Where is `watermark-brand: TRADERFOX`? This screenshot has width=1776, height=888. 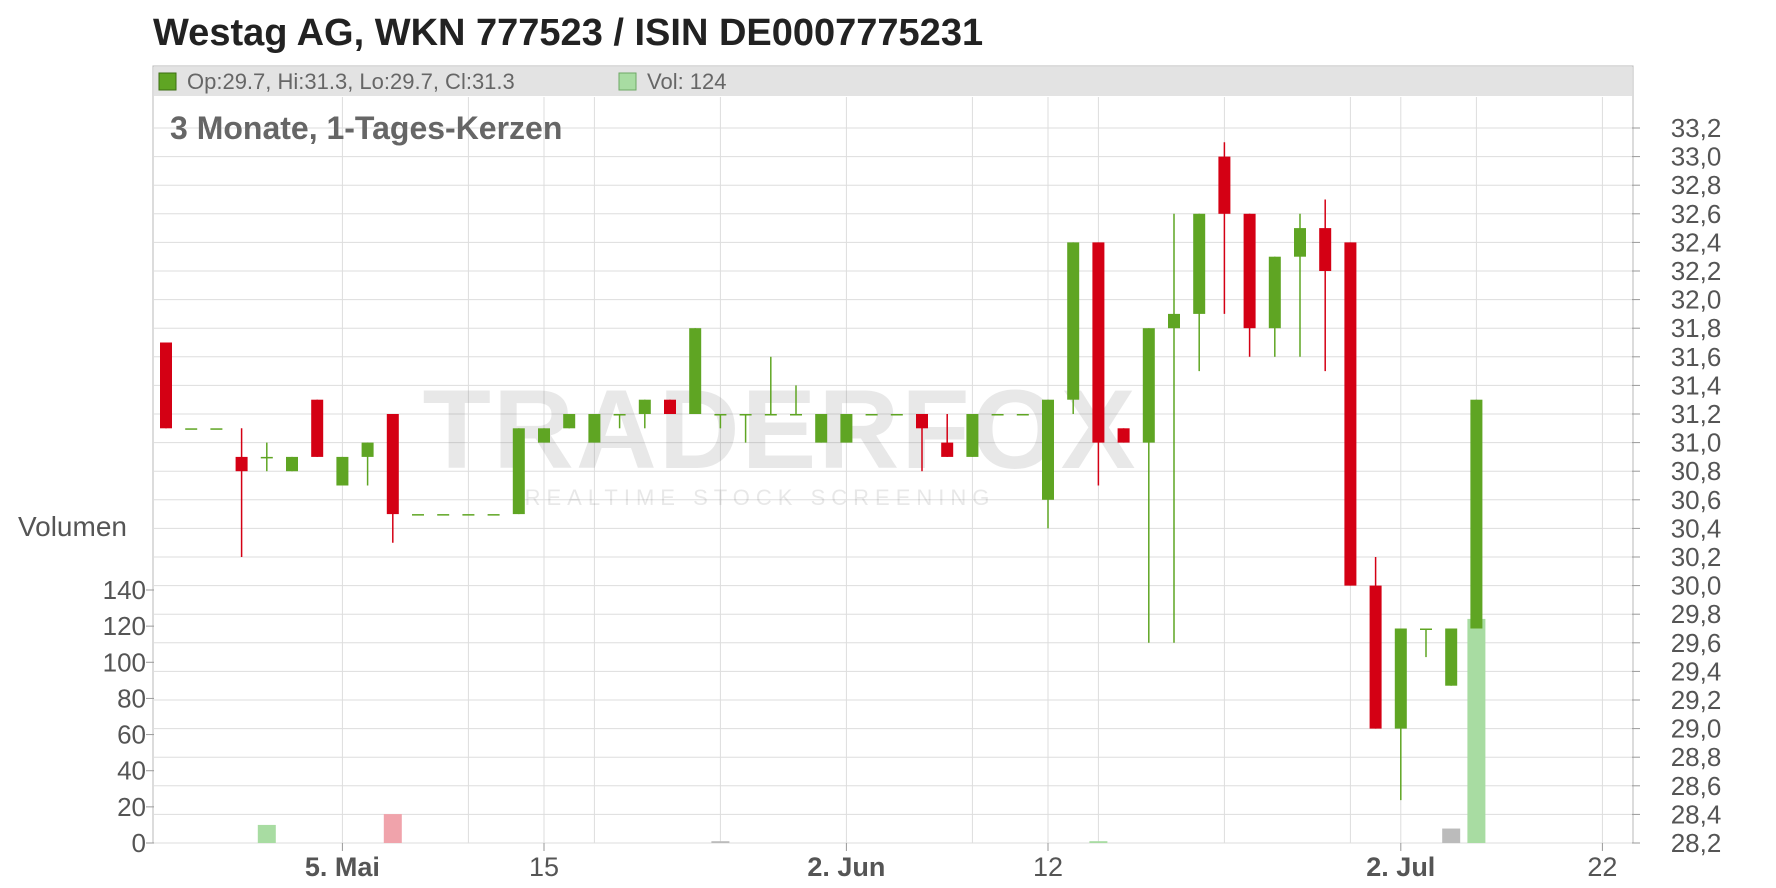 watermark-brand: TRADERFOX is located at coordinates (780, 429).